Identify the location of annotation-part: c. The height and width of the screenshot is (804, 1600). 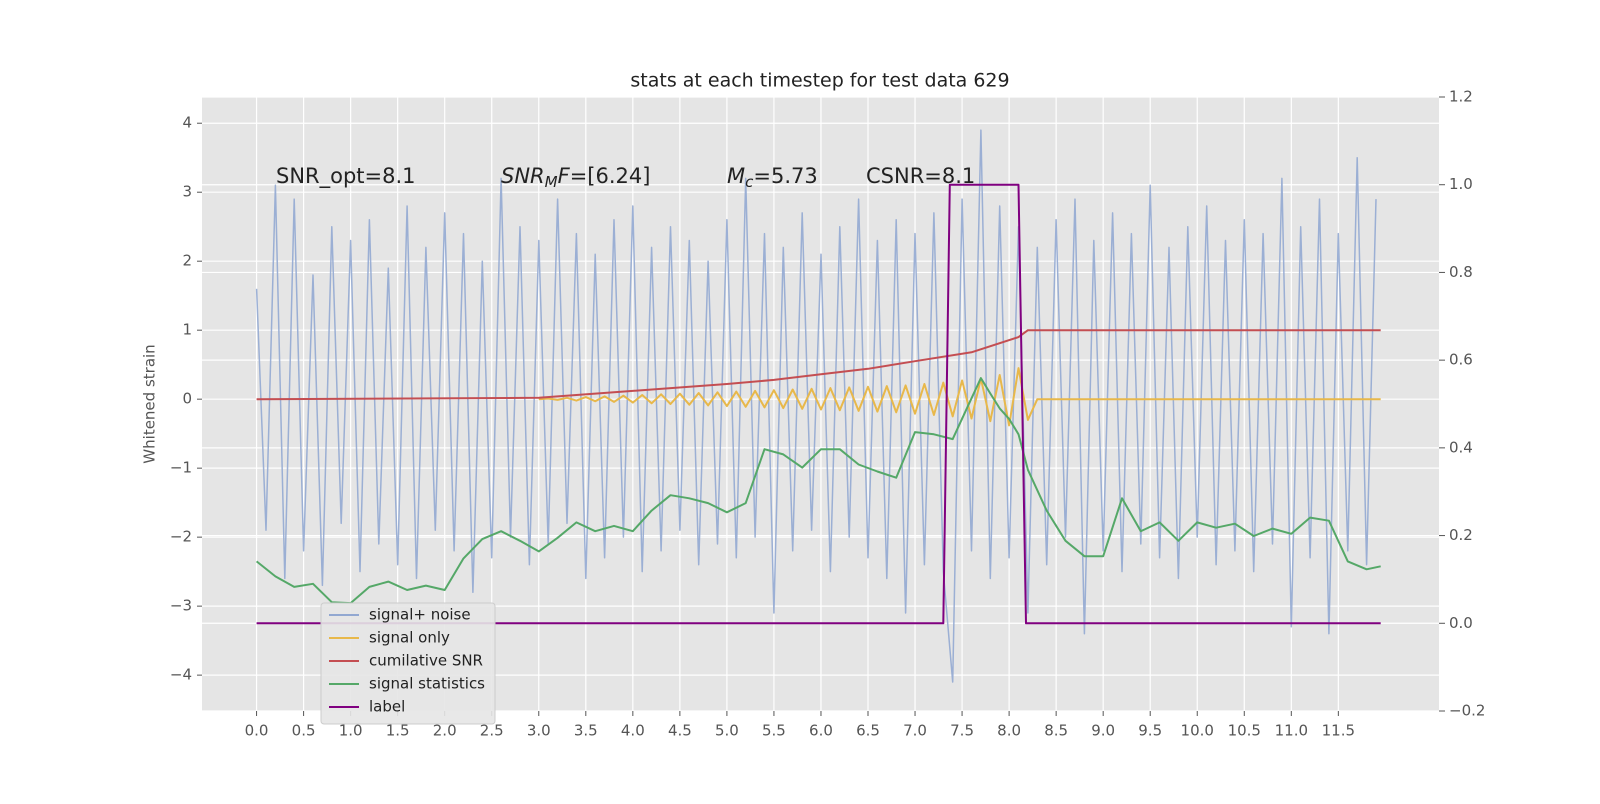
(749, 182).